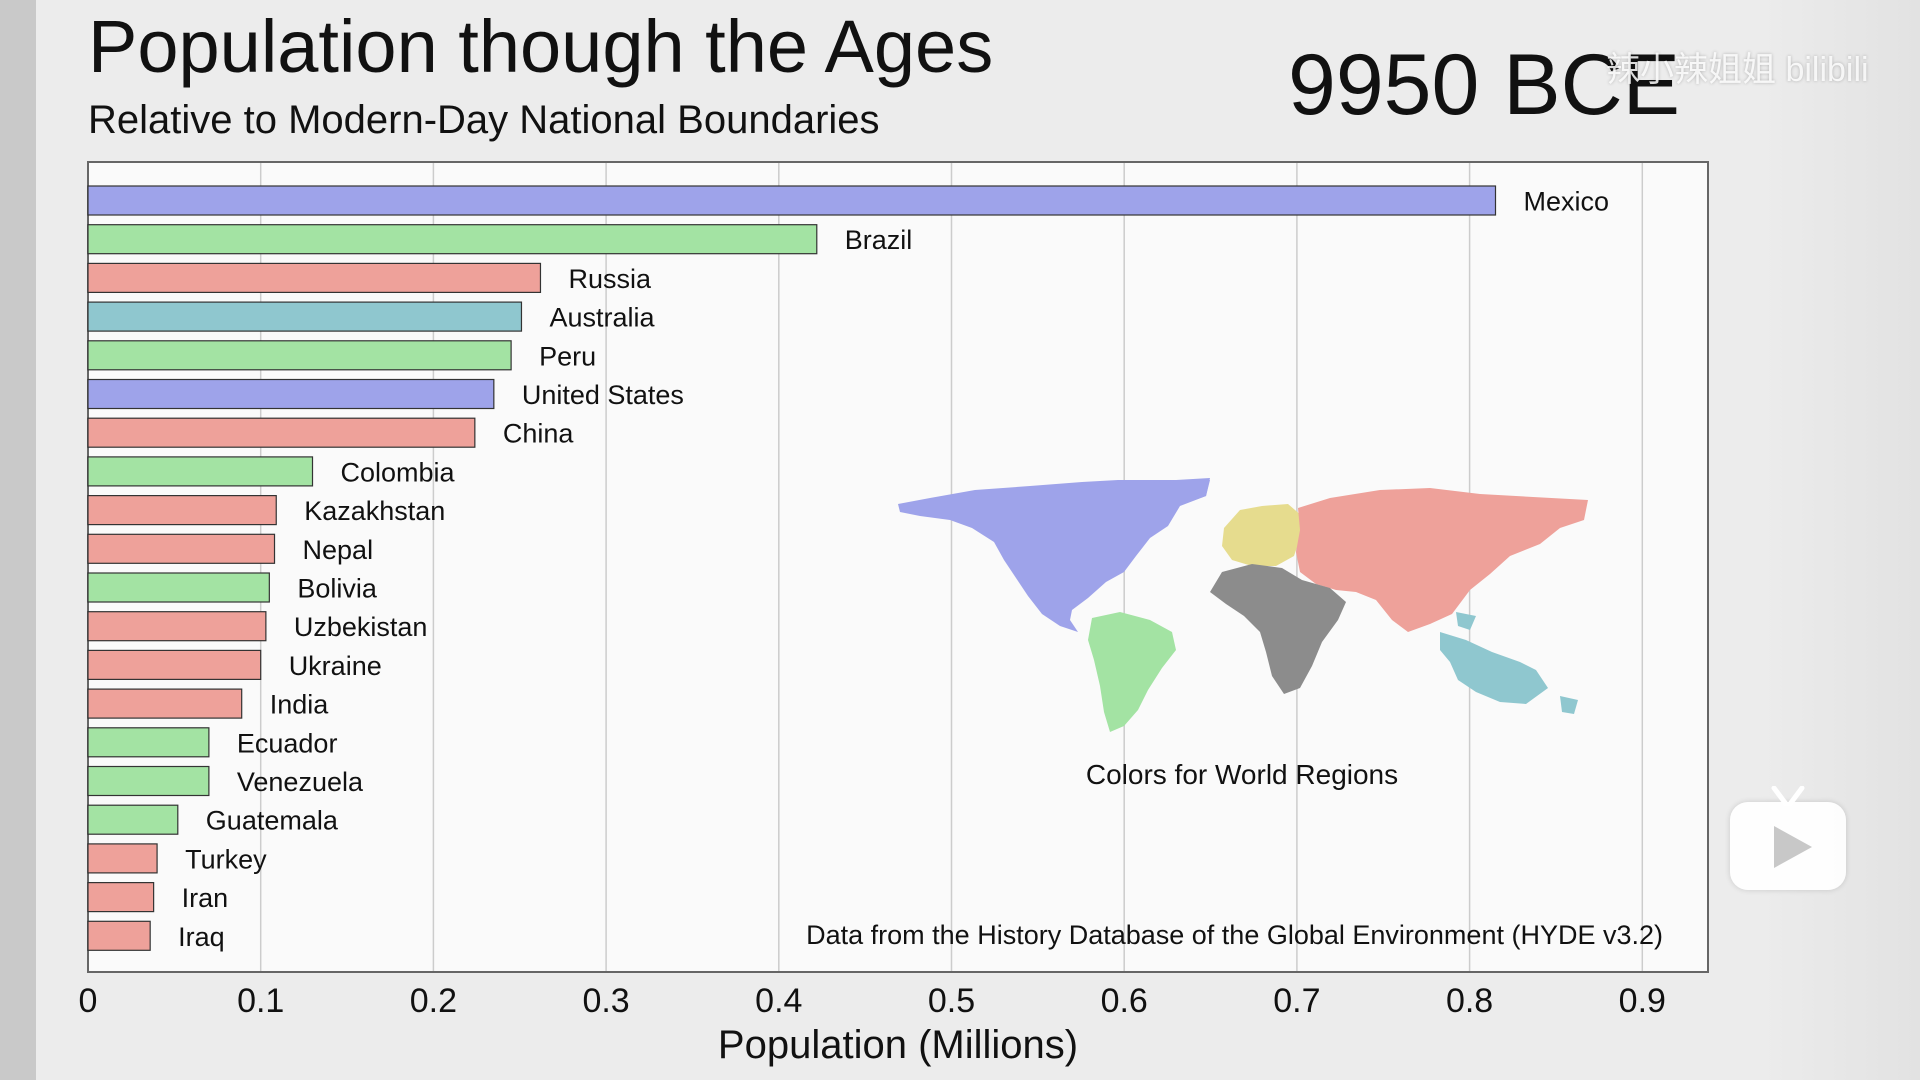 Image resolution: width=1920 pixels, height=1080 pixels. What do you see at coordinates (1242, 774) in the screenshot?
I see `legend-caption: Colors for World Regions` at bounding box center [1242, 774].